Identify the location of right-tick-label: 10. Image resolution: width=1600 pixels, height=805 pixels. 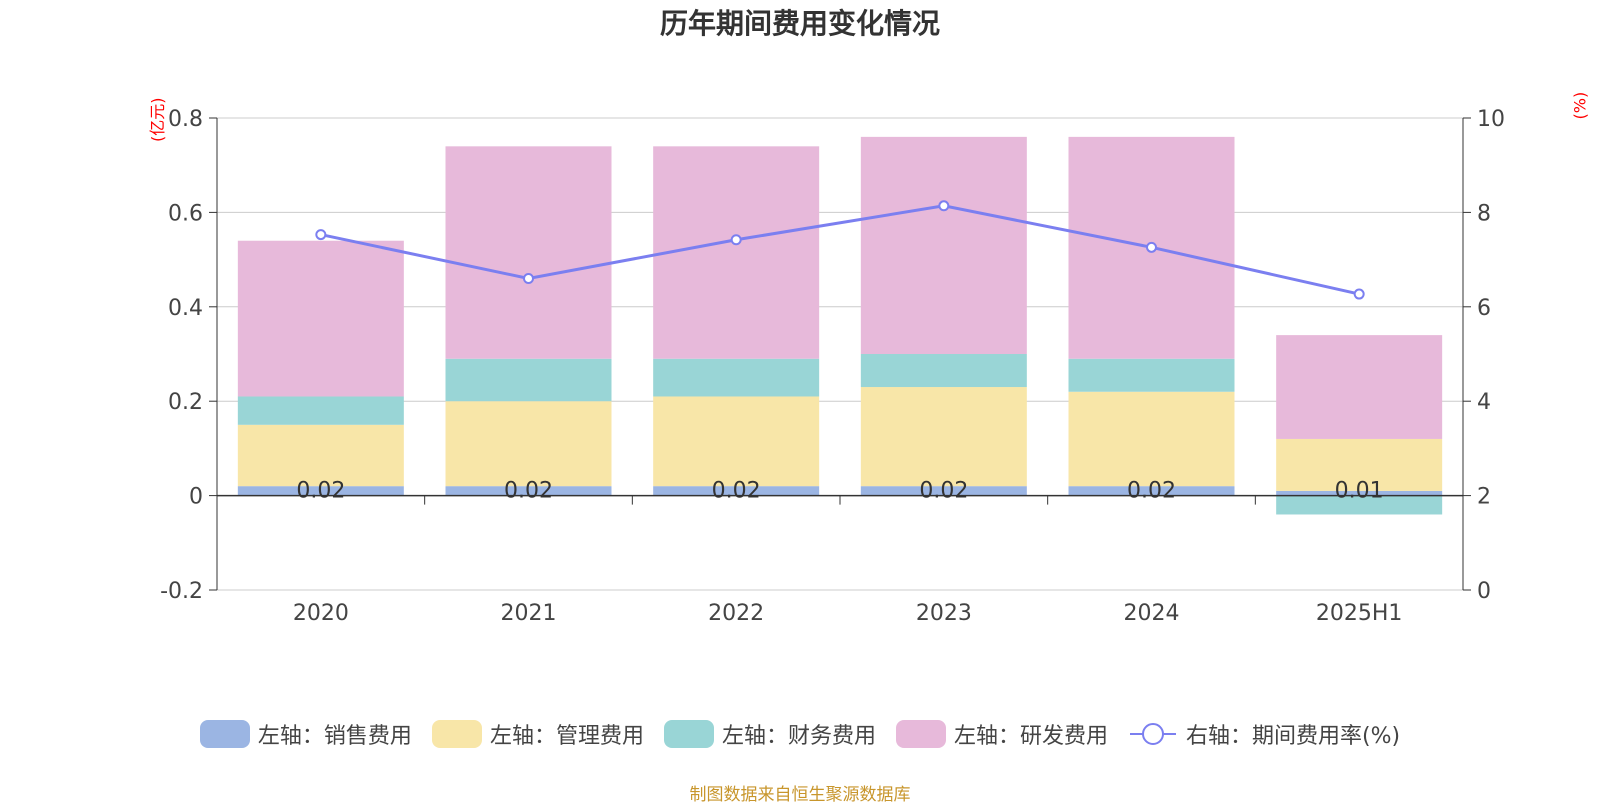
(1491, 119).